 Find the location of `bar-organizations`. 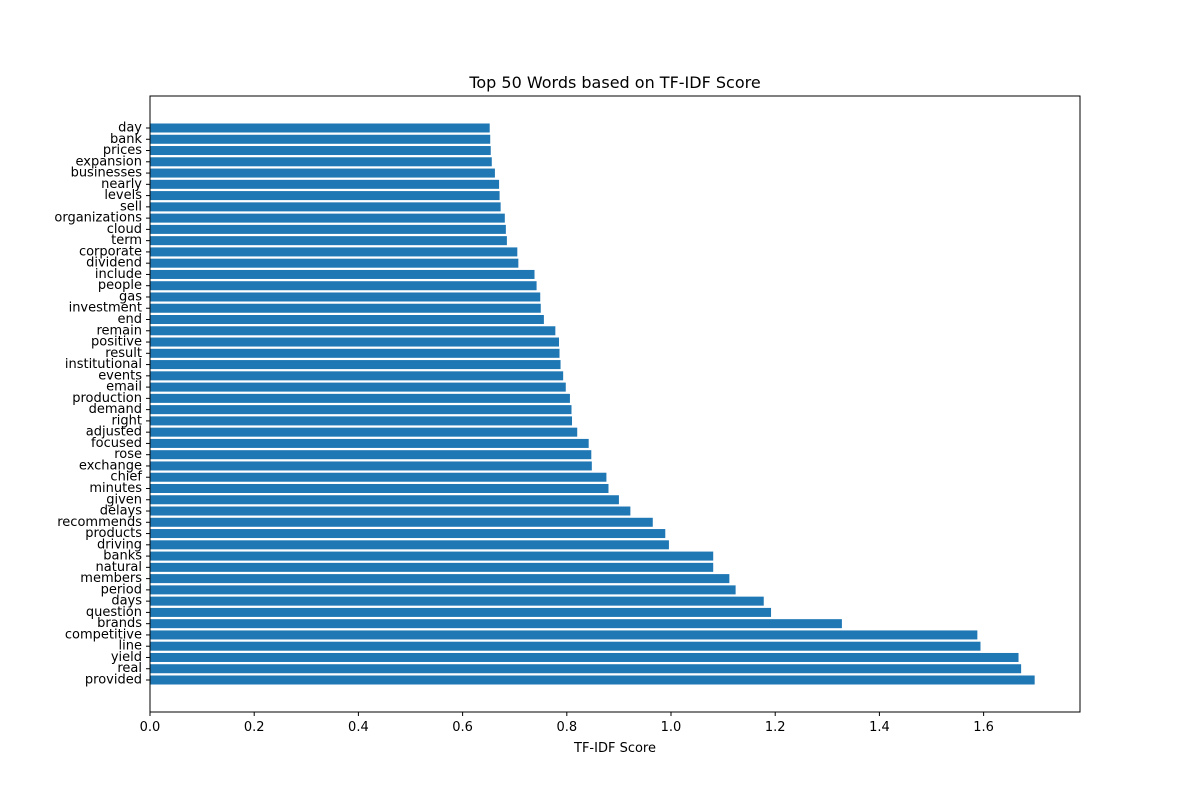

bar-organizations is located at coordinates (327, 218).